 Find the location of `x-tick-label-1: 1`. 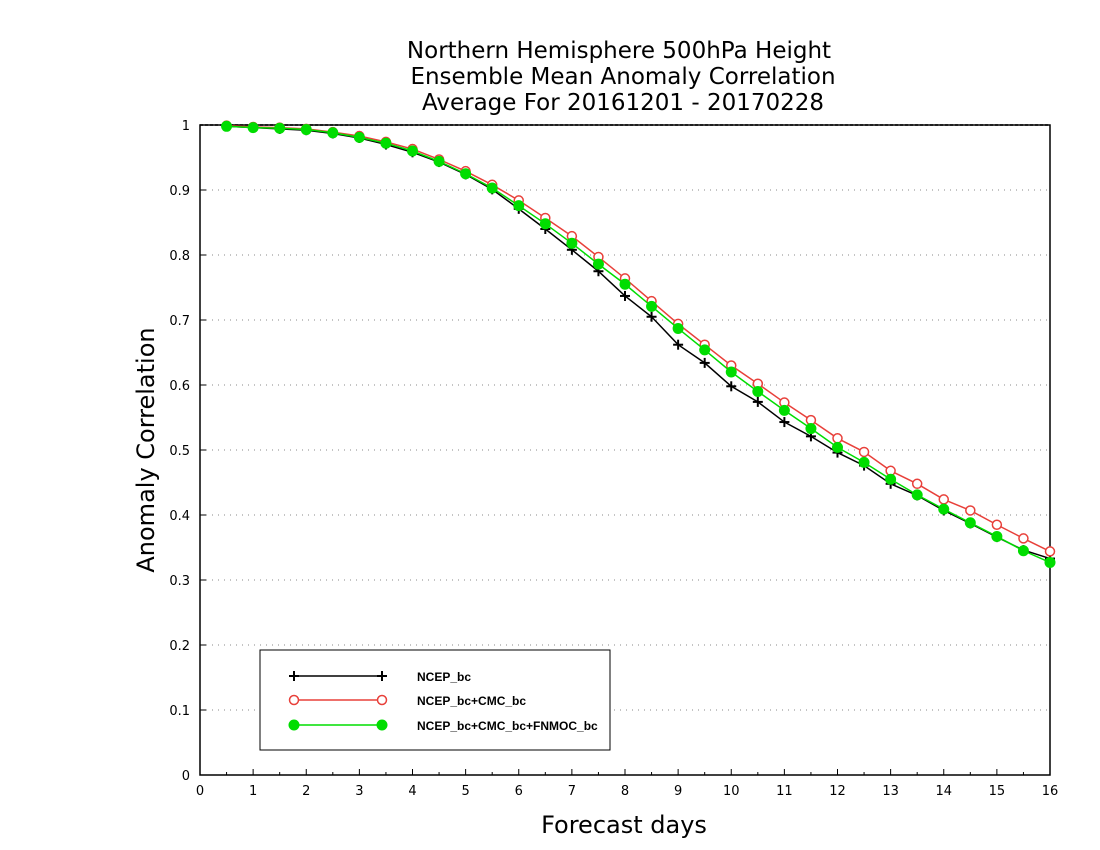

x-tick-label-1: 1 is located at coordinates (253, 791).